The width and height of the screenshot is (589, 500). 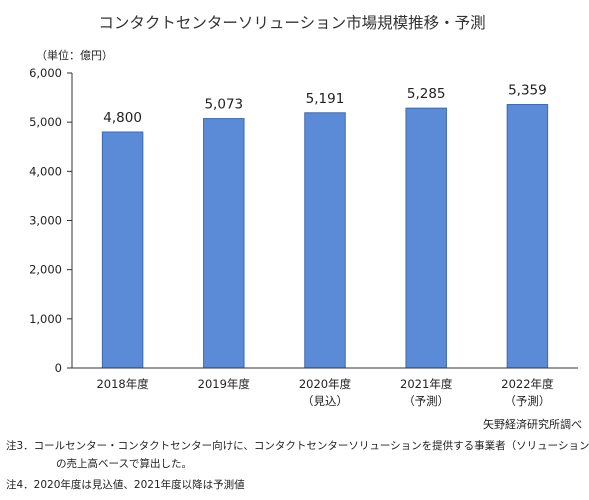 I want to click on source-label: 矢野経済研究所調べ, so click(x=532, y=424).